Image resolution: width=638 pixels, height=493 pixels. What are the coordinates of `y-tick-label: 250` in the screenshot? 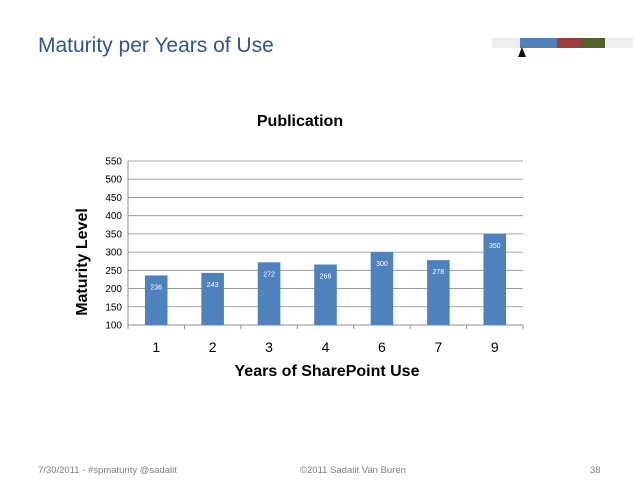 It's located at (113, 271).